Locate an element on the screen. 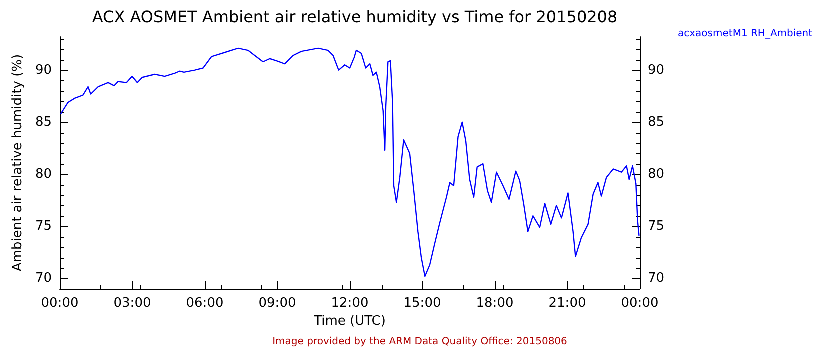  y-tick-label: 90 is located at coordinates (43, 70).